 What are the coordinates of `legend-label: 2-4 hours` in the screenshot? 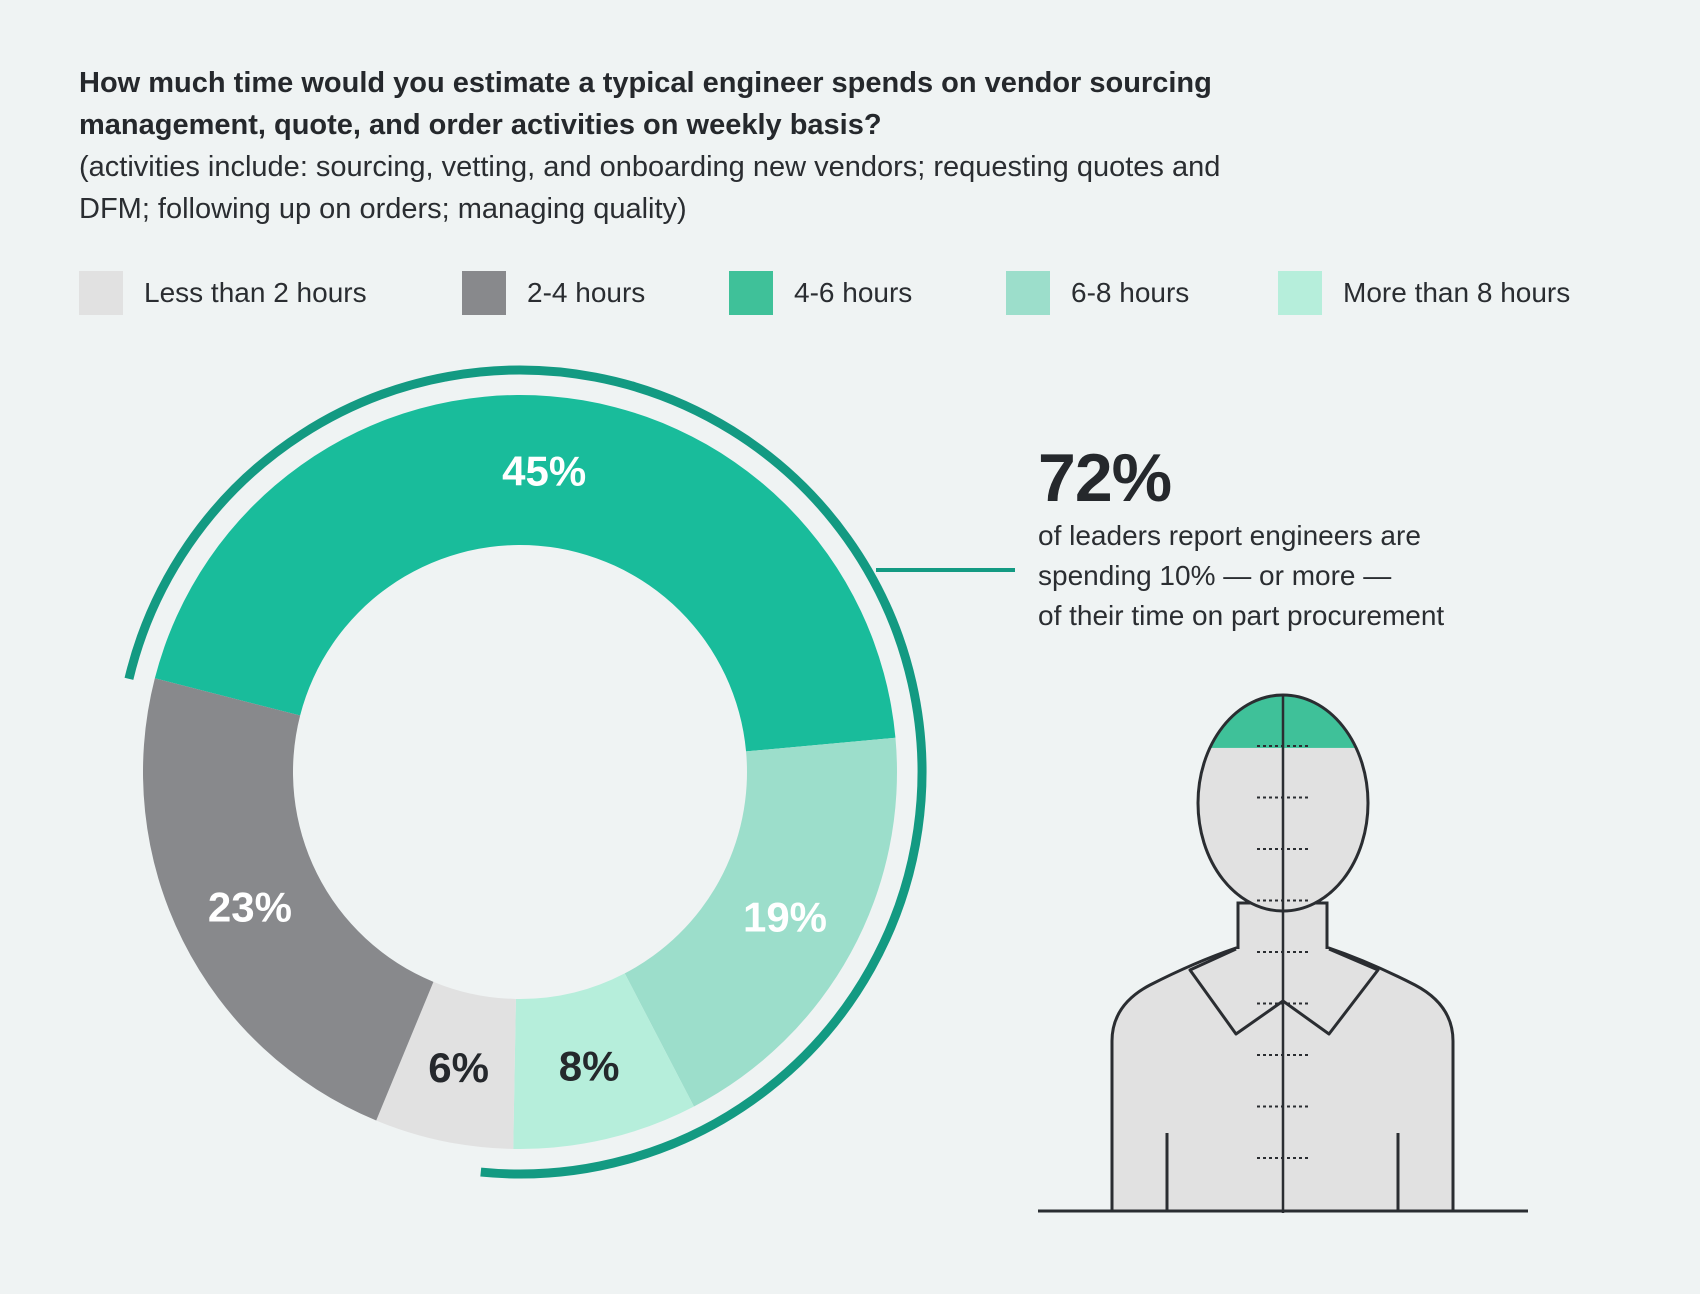 It's located at (586, 292).